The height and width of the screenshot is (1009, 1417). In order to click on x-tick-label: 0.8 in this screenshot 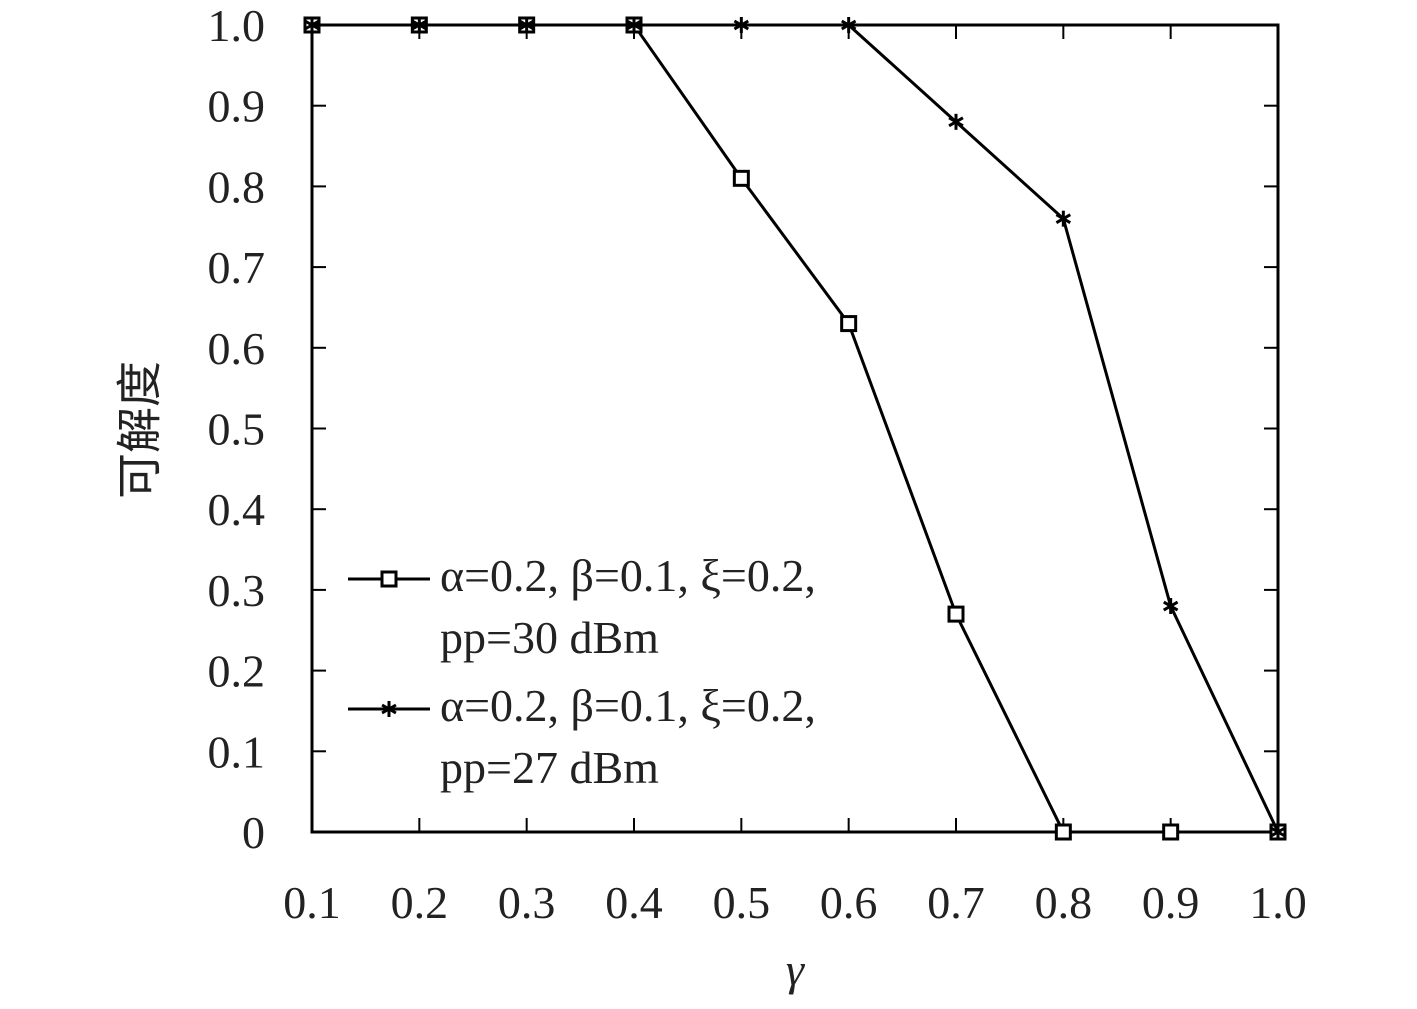, I will do `click(1064, 902)`.